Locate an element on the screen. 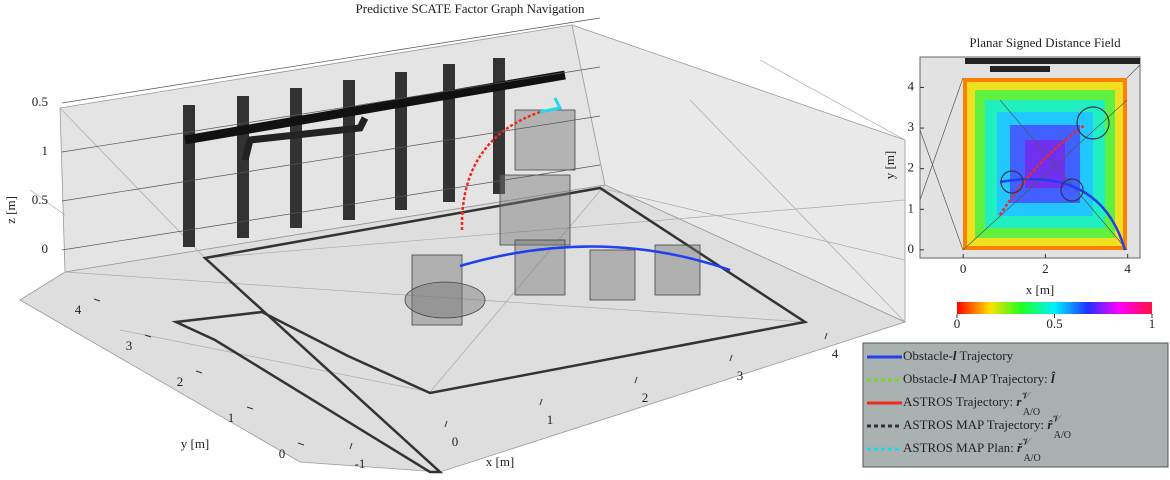 This screenshot has height=480, width=1170. mesh is located at coordinates (1030, 157).